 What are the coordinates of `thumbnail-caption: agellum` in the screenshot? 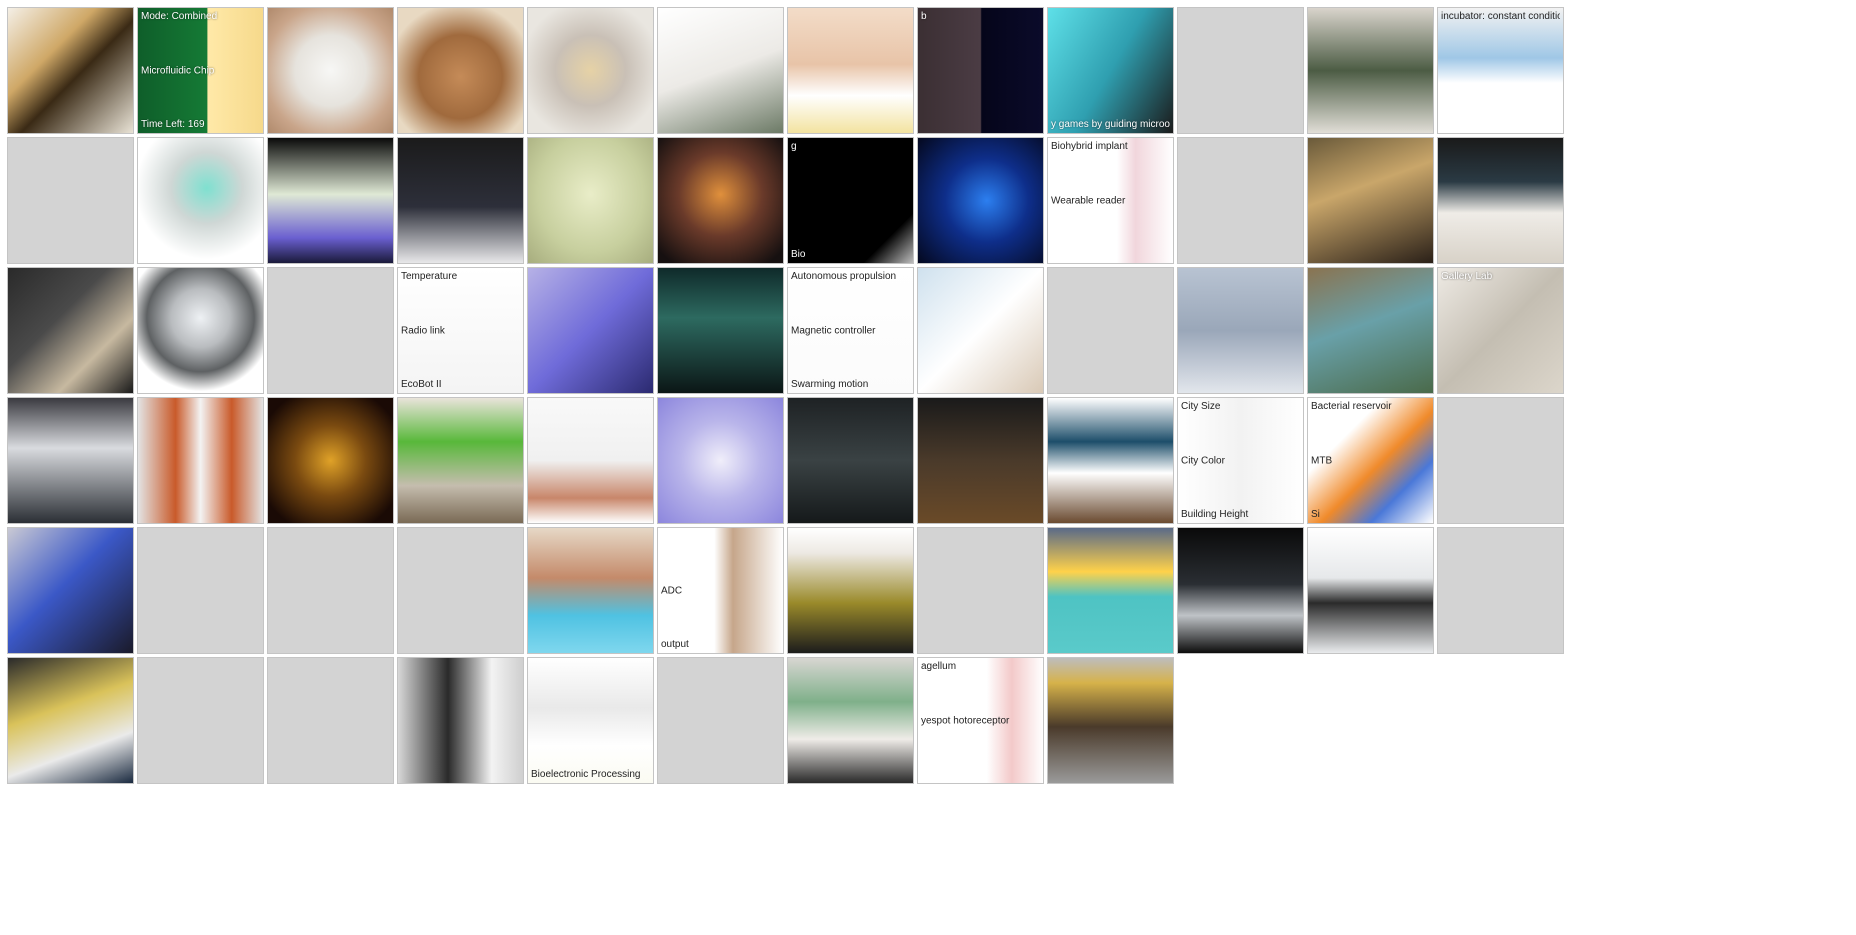 It's located at (980, 666).